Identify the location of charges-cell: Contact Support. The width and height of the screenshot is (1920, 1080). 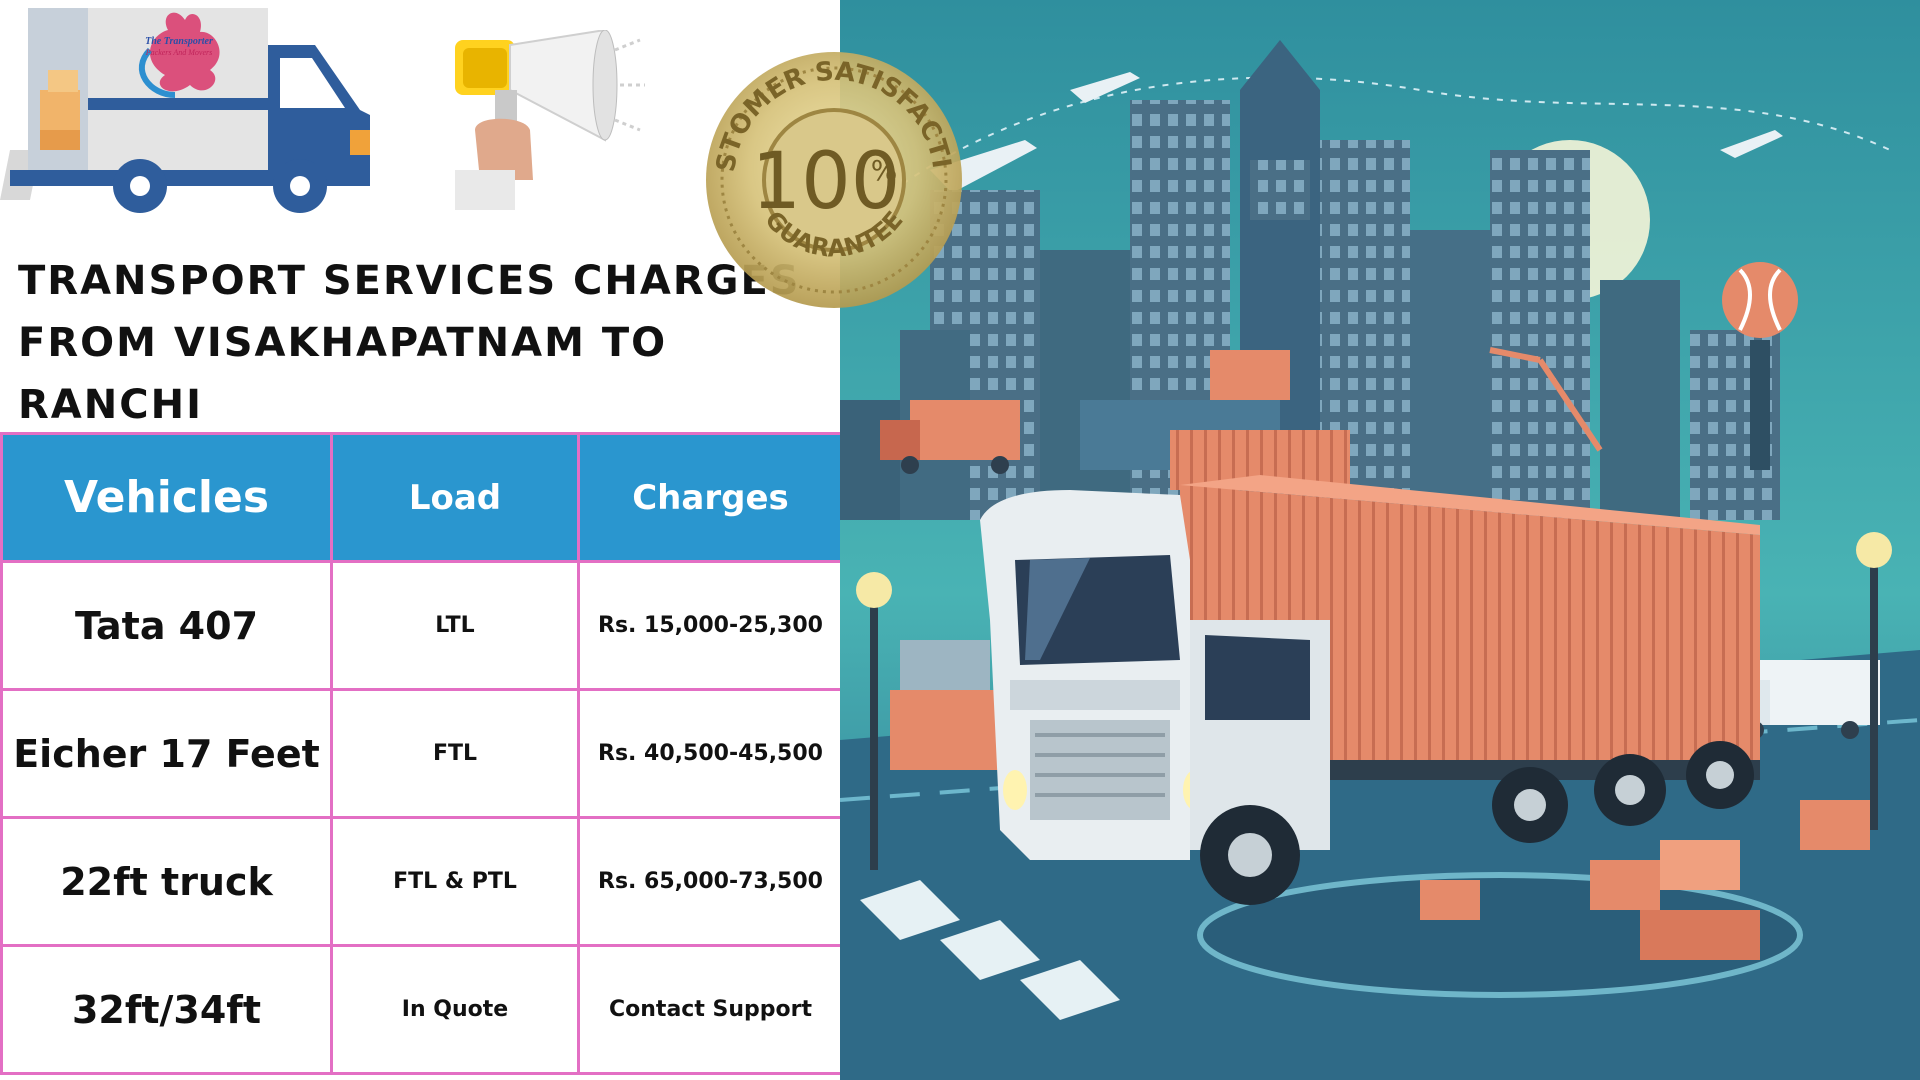
(708, 1009).